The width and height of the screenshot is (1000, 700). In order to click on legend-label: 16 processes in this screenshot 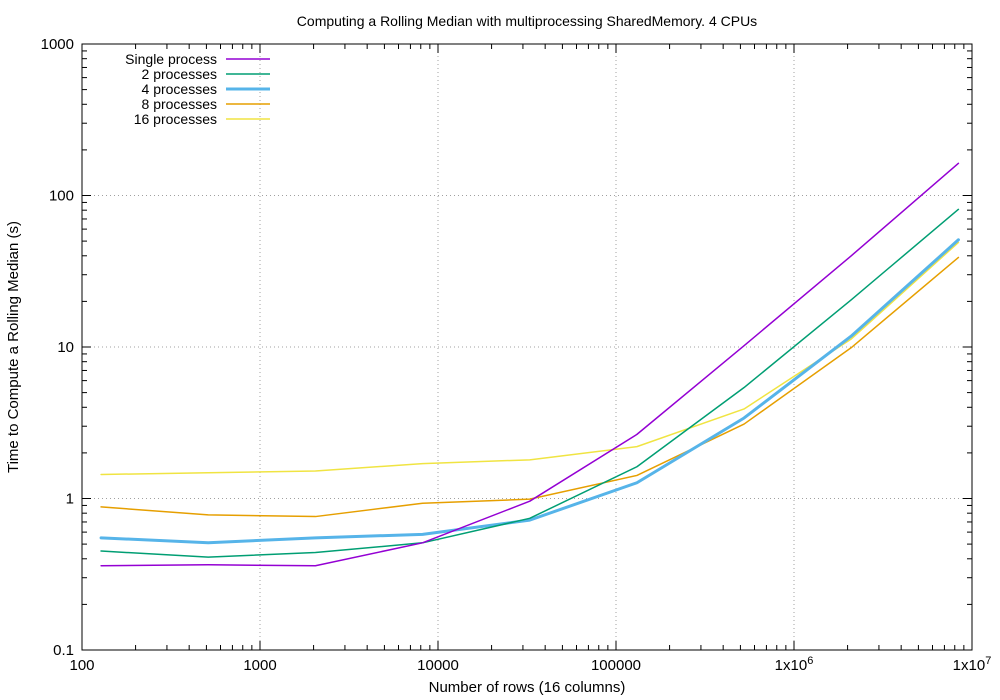, I will do `click(175, 119)`.